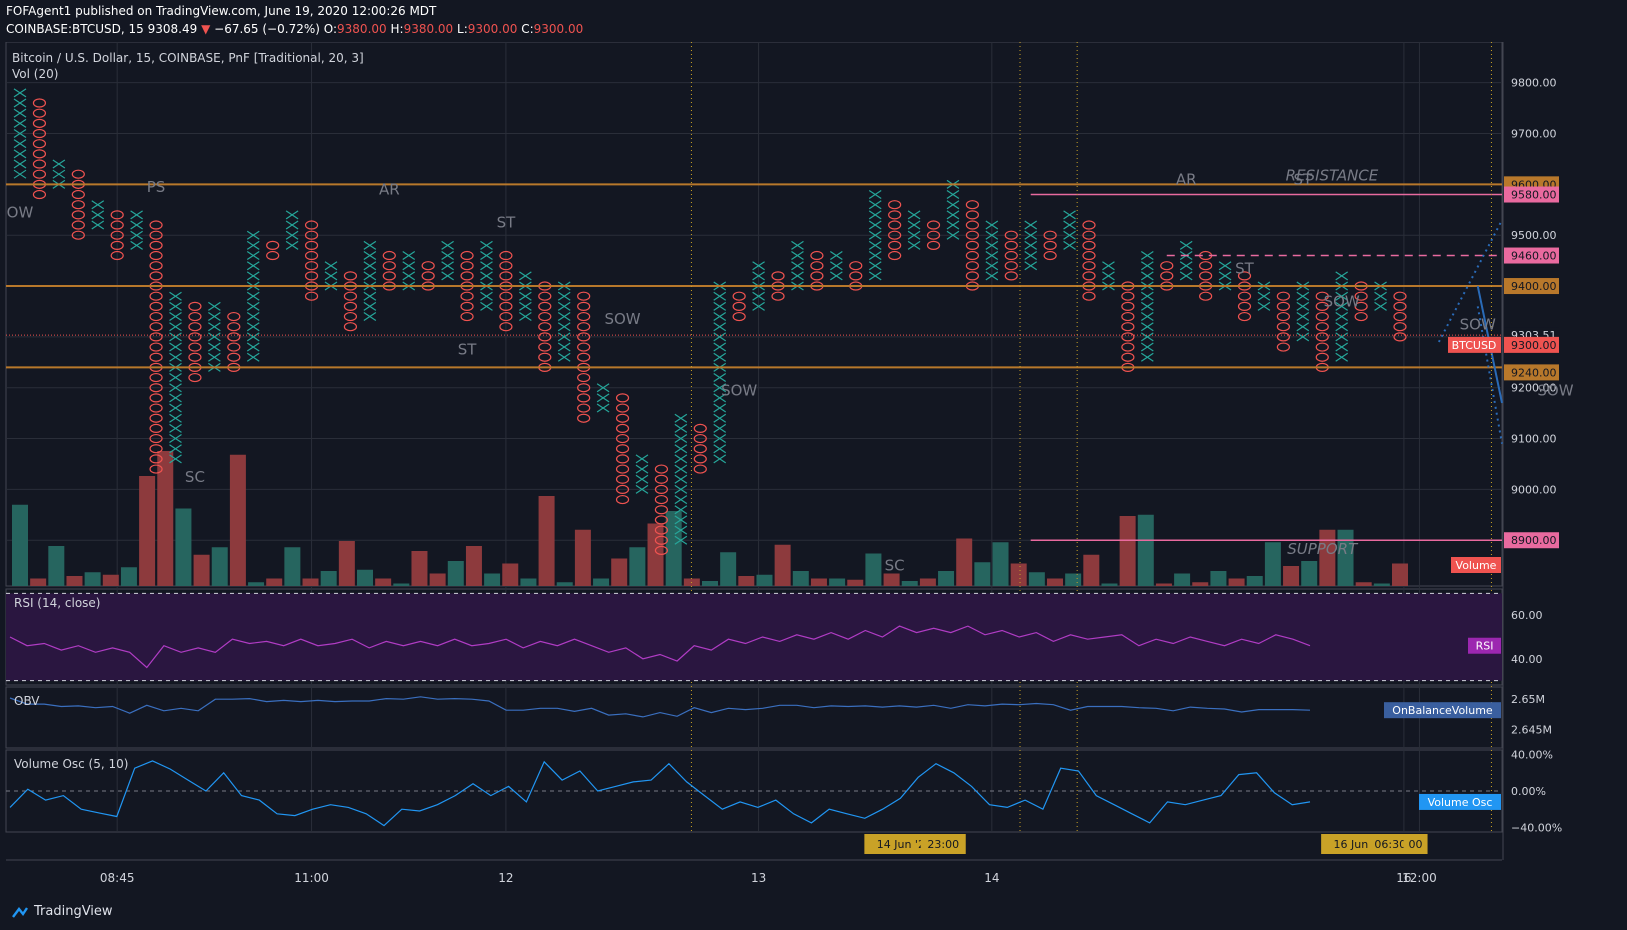  I want to click on price-axis-label: 9200.00, so click(1534, 388).